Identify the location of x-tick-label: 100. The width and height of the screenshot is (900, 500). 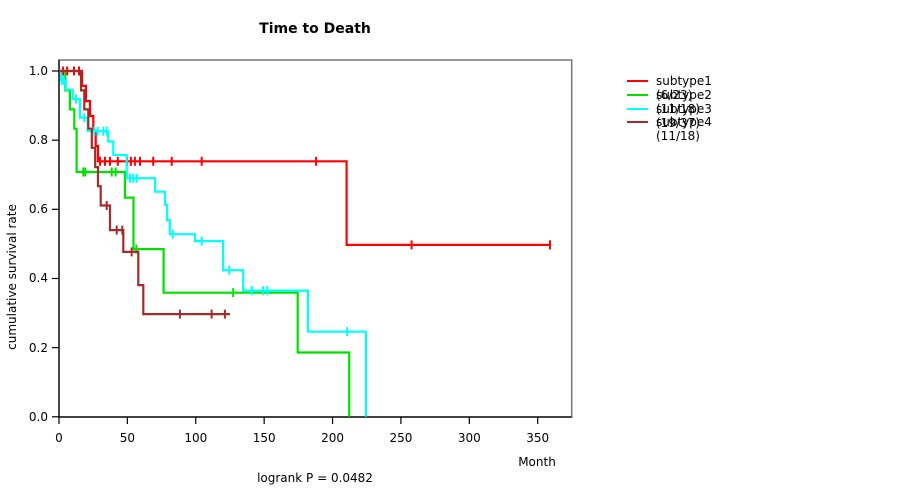
(196, 438).